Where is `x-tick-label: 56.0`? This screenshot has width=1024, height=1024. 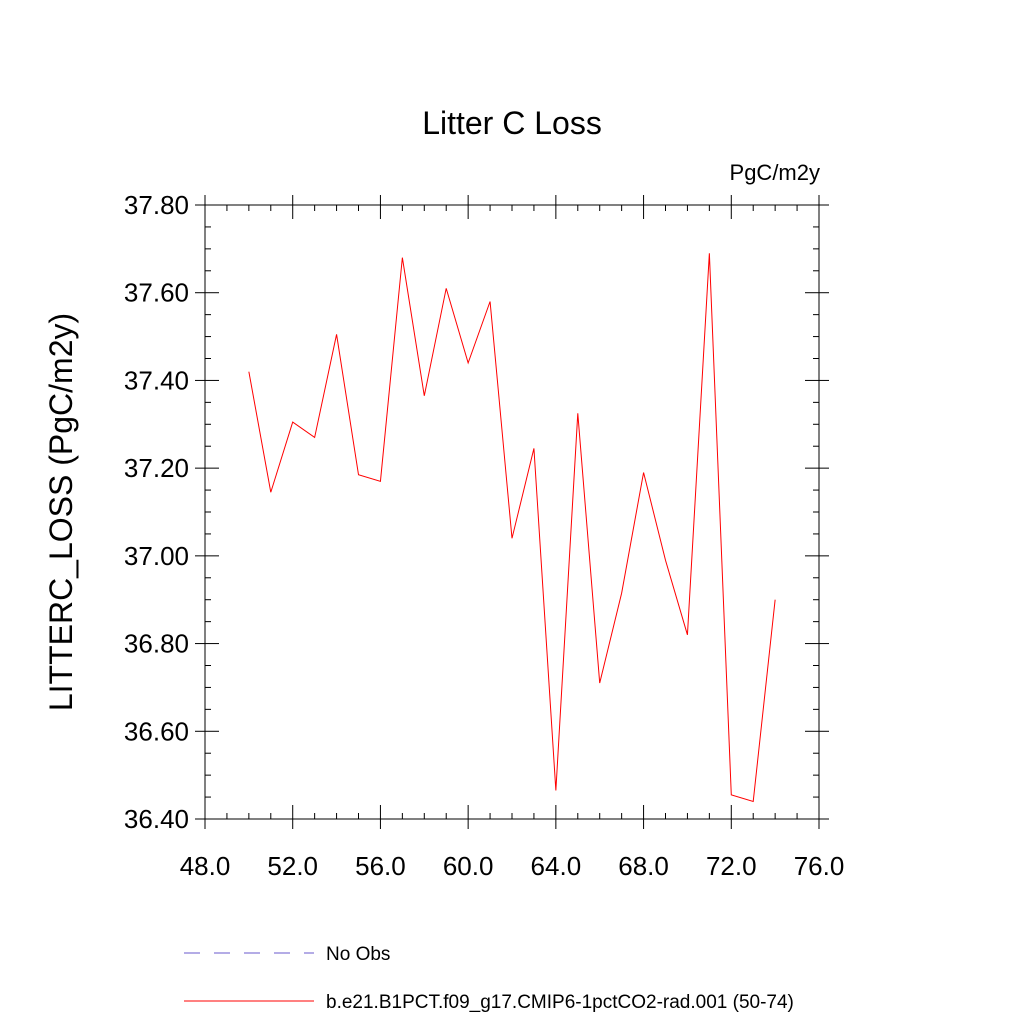 x-tick-label: 56.0 is located at coordinates (380, 866).